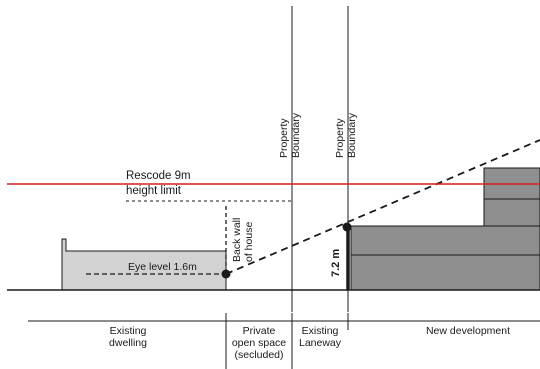  I want to click on eye-level-label: Eye level 1.6m, so click(162, 267).